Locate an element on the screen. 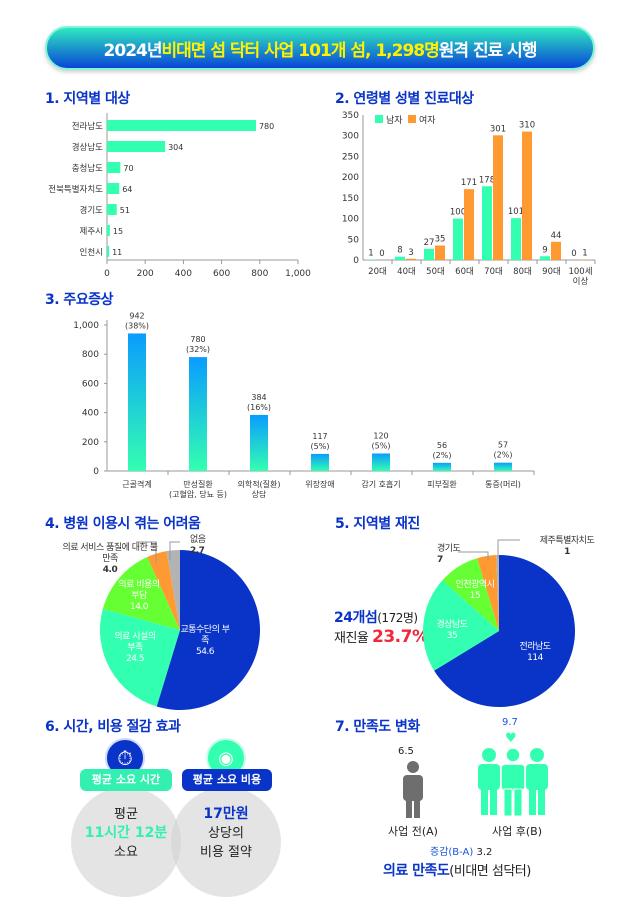  percent-label: (32%) is located at coordinates (198, 349).